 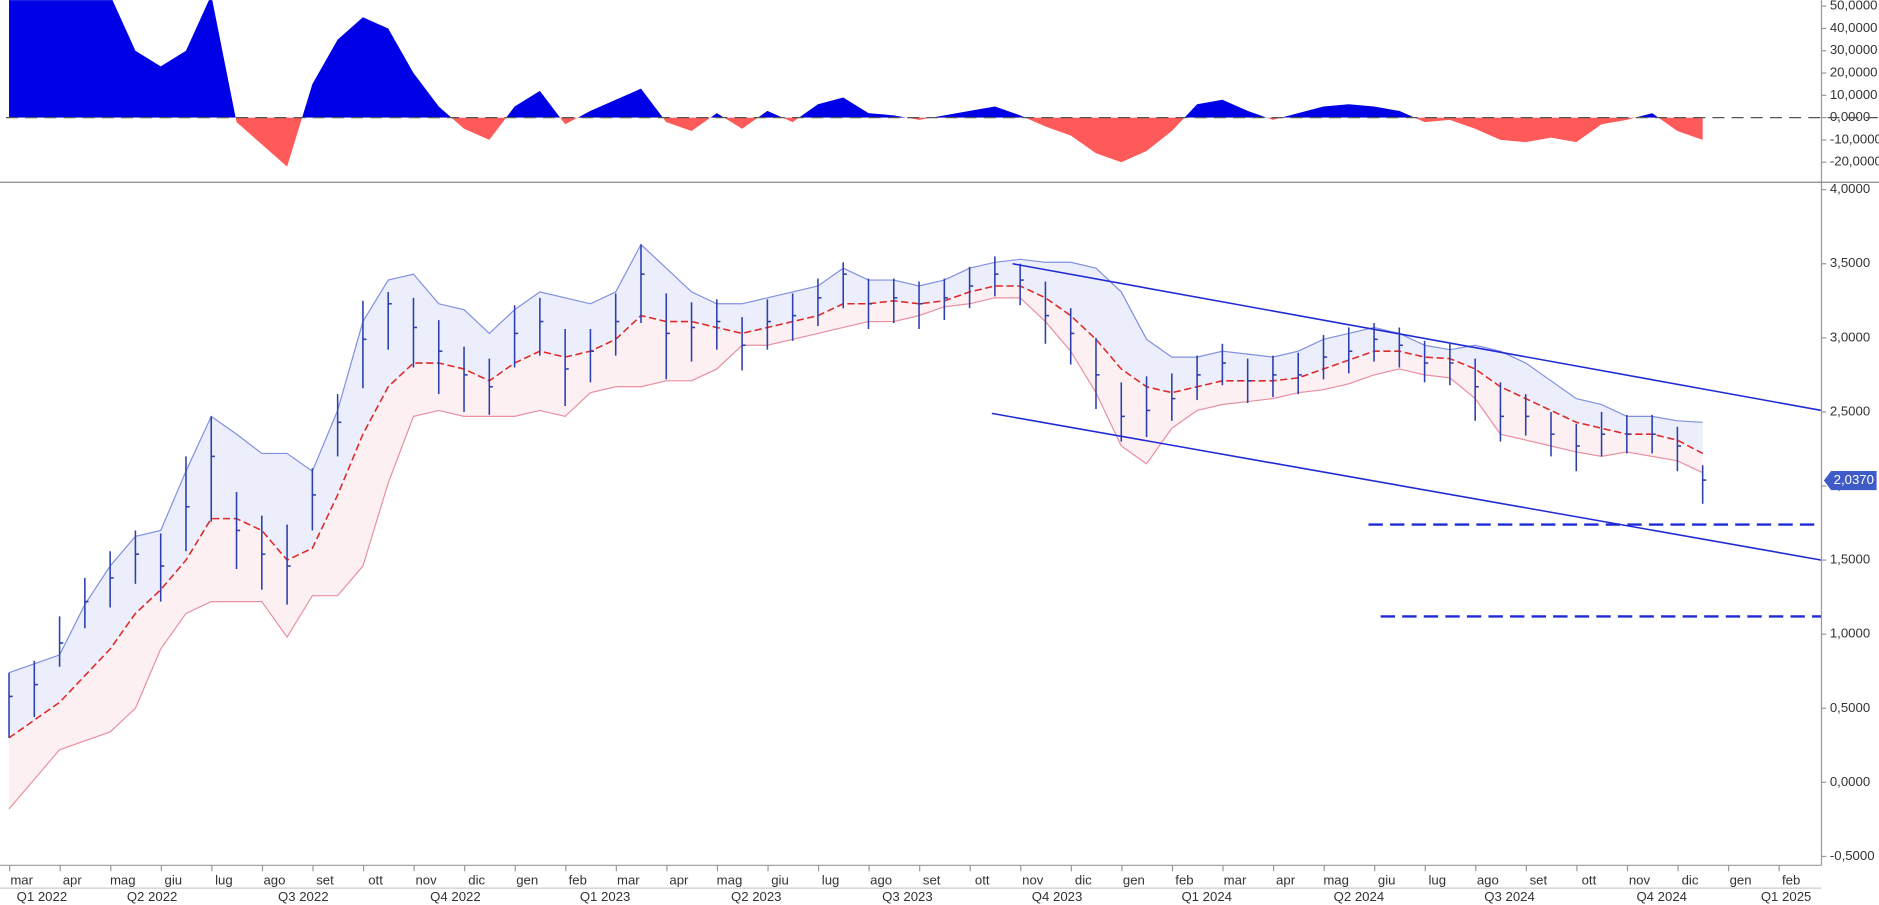 What do you see at coordinates (1854, 138) in the screenshot?
I see `y-tick-label: -10,0000` at bounding box center [1854, 138].